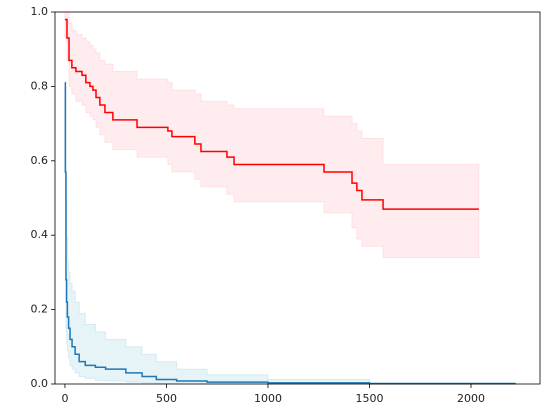 The image size is (547, 418). What do you see at coordinates (40, 309) in the screenshot?
I see `y-tick-label: 0.2` at bounding box center [40, 309].